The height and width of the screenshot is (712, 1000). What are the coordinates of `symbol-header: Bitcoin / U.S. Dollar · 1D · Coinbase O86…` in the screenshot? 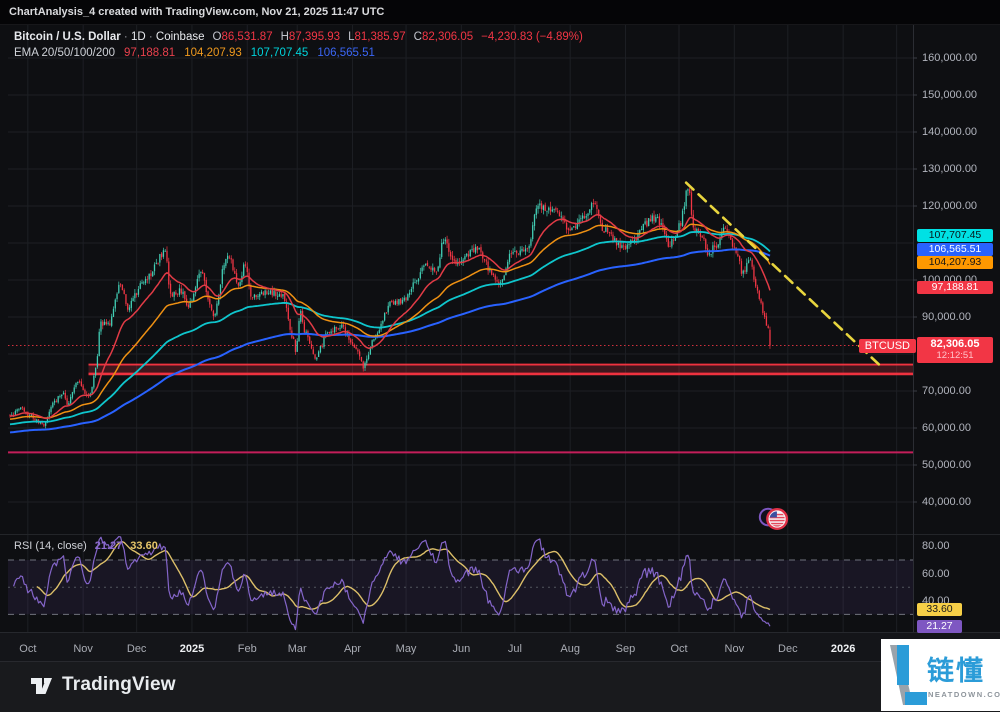 It's located at (298, 37).